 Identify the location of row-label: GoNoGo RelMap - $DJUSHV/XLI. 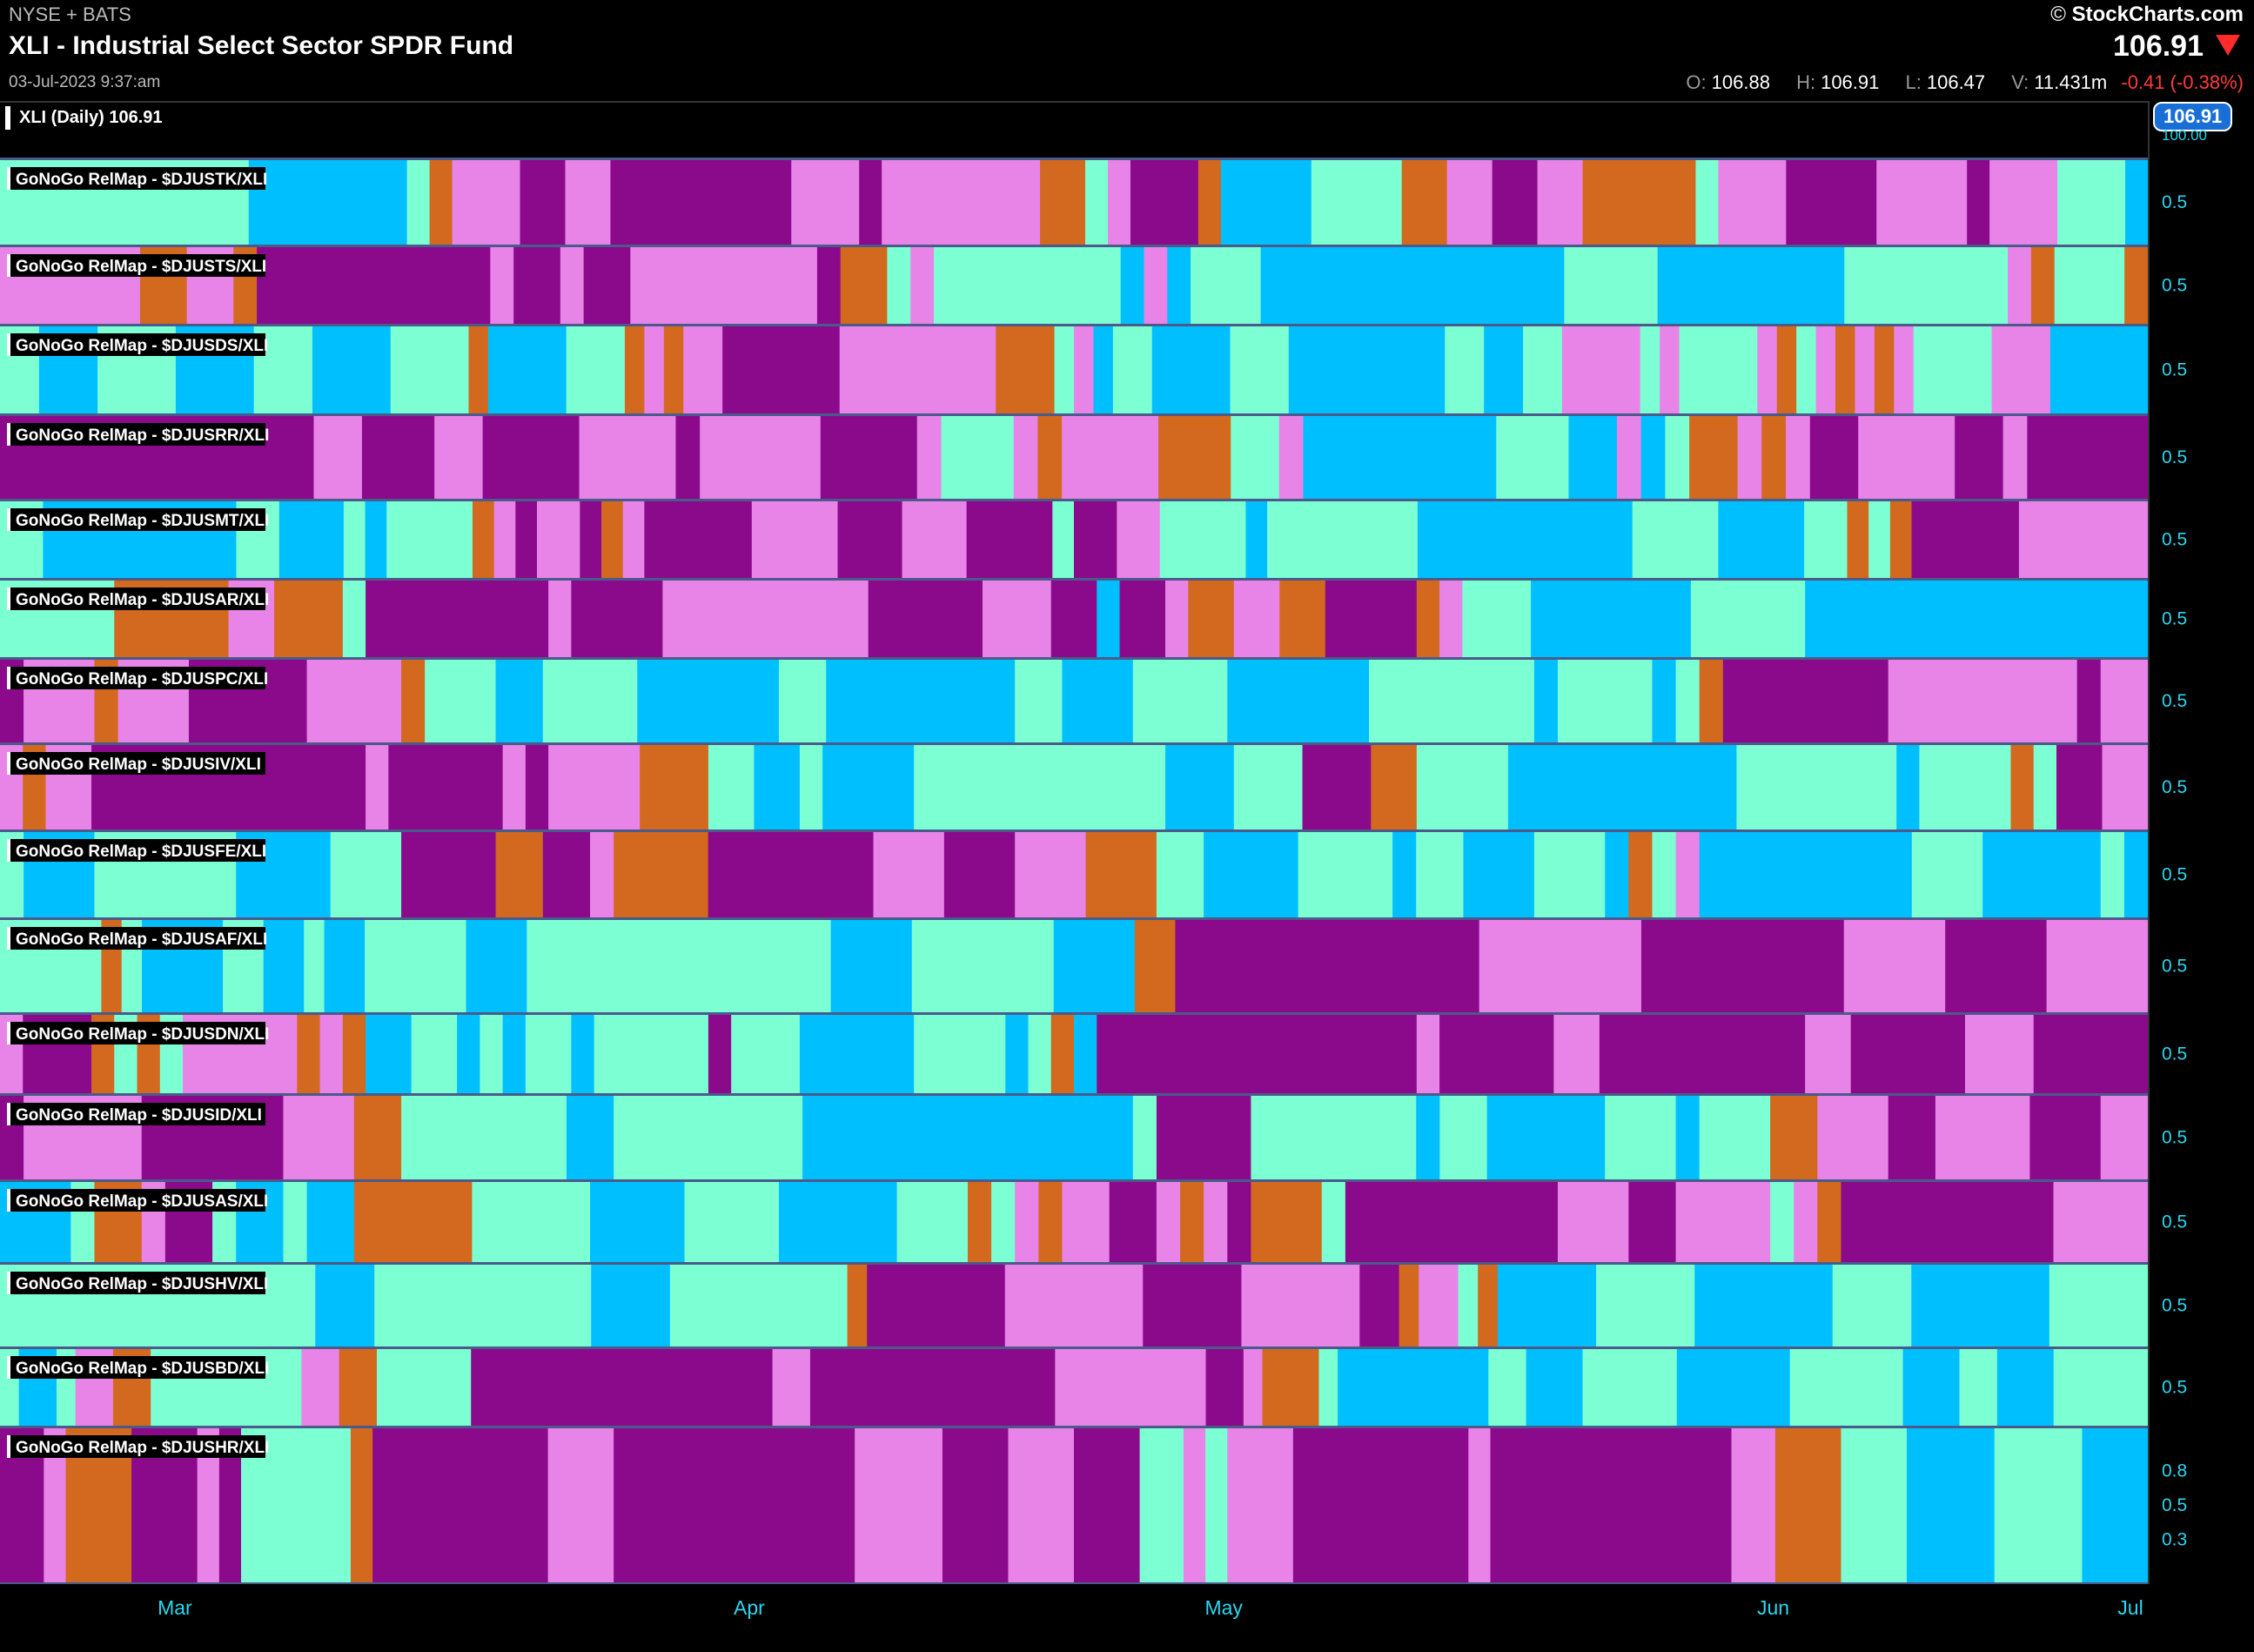
(142, 1284).